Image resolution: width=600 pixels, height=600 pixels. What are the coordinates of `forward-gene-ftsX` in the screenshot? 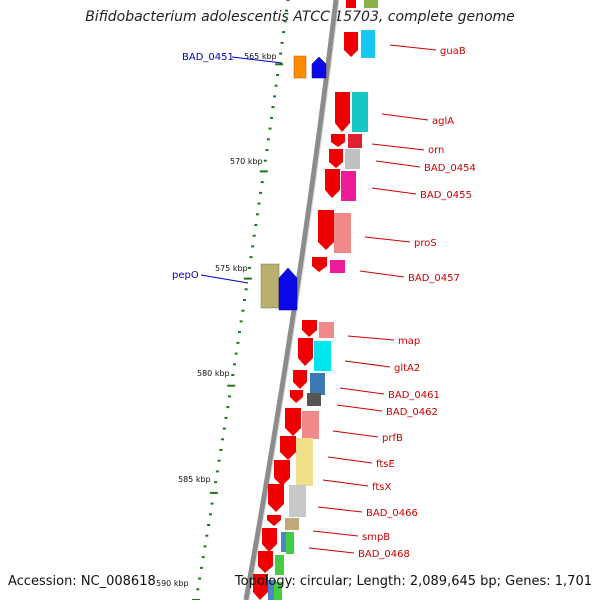 It's located at (290, 488).